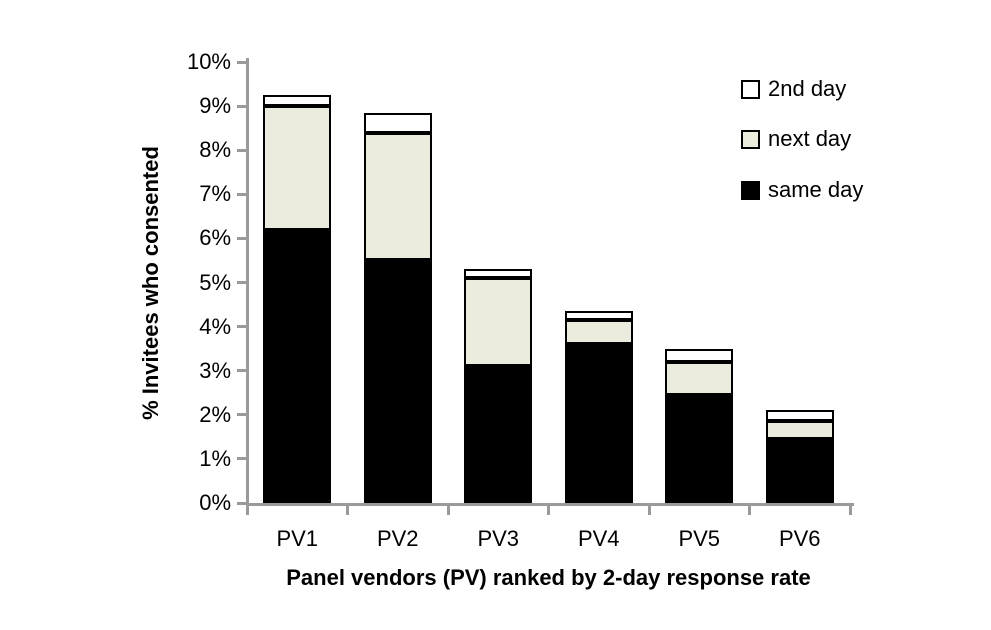 The height and width of the screenshot is (630, 991). I want to click on x-tick-label: PV3, so click(498, 538).